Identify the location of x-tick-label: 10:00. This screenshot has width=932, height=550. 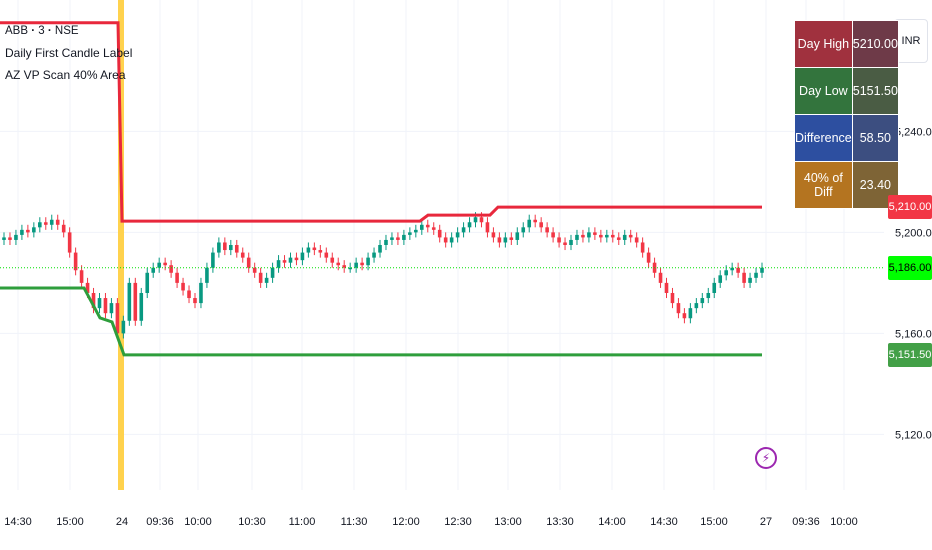
(198, 522).